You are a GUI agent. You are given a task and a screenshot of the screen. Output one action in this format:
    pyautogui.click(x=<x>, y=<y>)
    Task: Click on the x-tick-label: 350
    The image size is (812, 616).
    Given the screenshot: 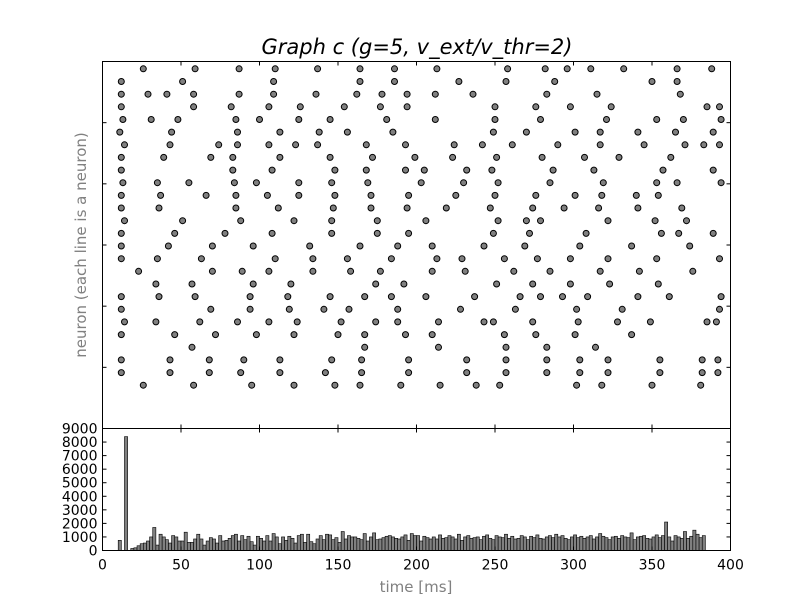 What is the action you would take?
    pyautogui.click(x=652, y=566)
    